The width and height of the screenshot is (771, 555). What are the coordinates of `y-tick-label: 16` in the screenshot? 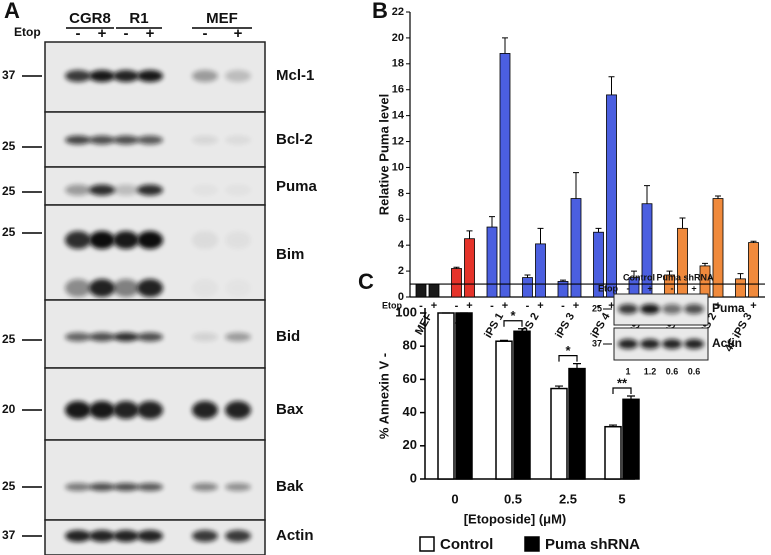 It's located at (398, 90).